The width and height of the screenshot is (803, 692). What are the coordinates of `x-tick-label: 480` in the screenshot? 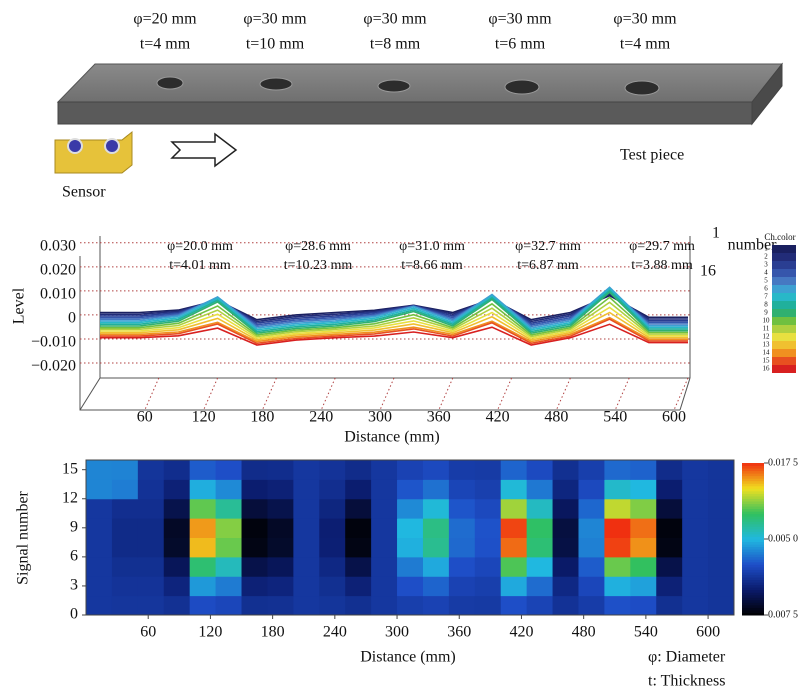 It's located at (584, 632).